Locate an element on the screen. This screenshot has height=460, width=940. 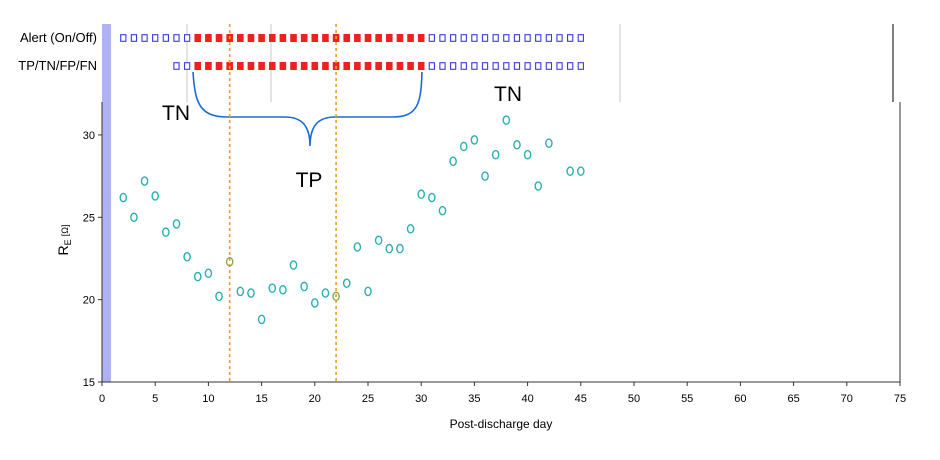
x-tick-label: 20 is located at coordinates (315, 399).